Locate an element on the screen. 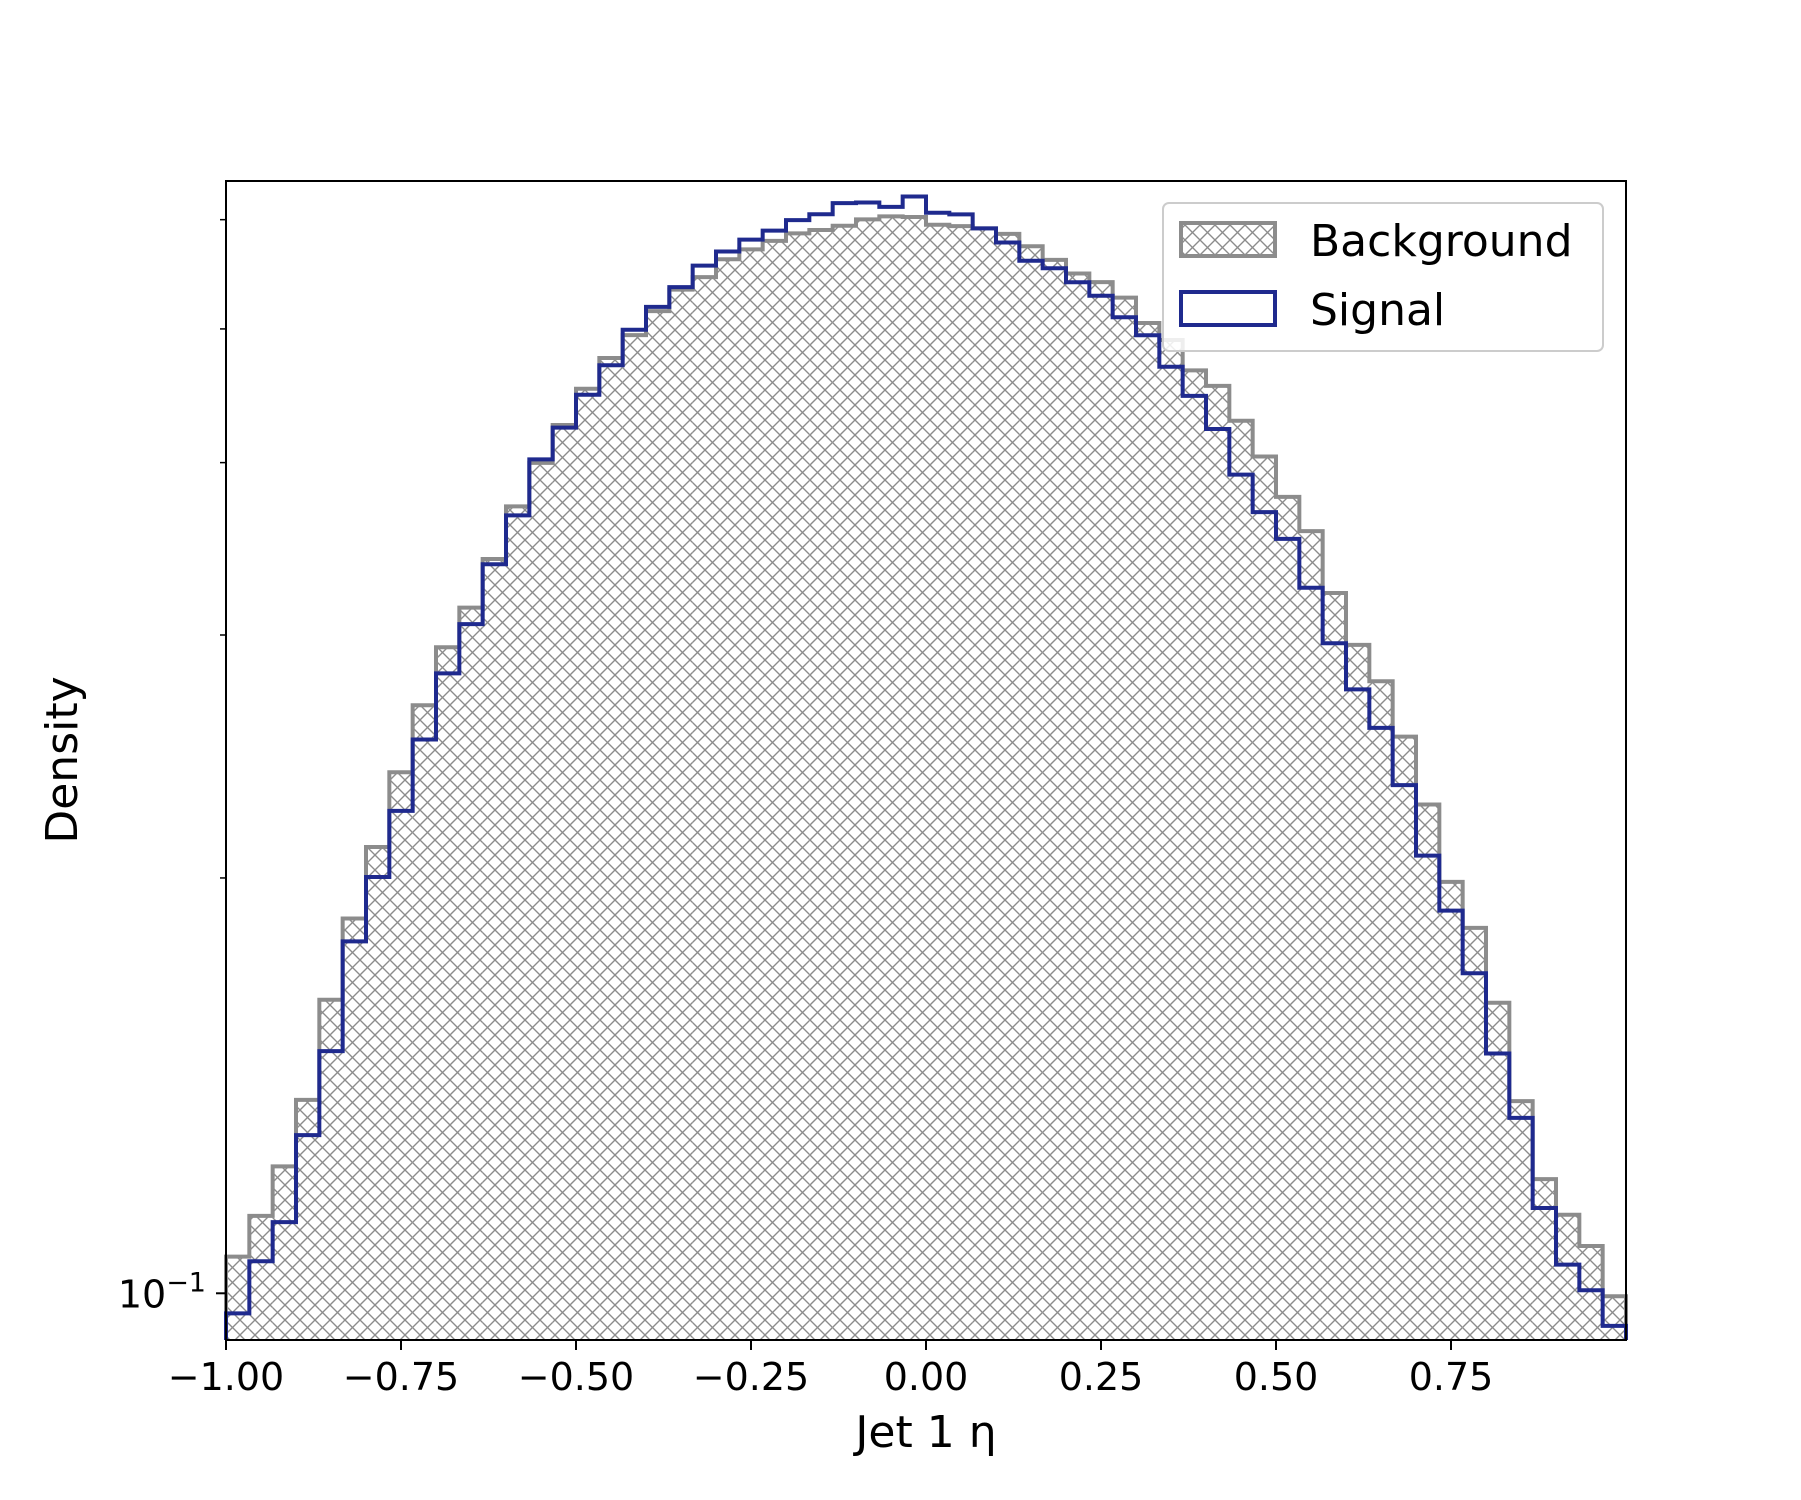 The image size is (1801, 1500). x-axis: −1.00 −0.75 −0.50 −0.25 0.00 0.25 0.50 0.75 is located at coordinates (831, 1369).